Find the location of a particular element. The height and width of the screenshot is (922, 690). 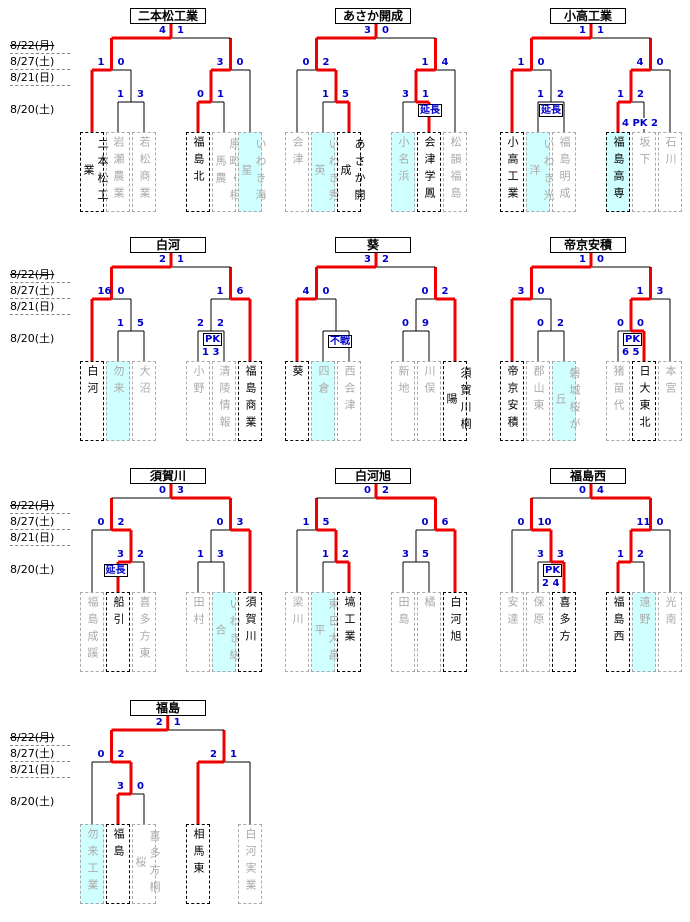

team-card: 喜多方桐桜 is located at coordinates (146, 864).